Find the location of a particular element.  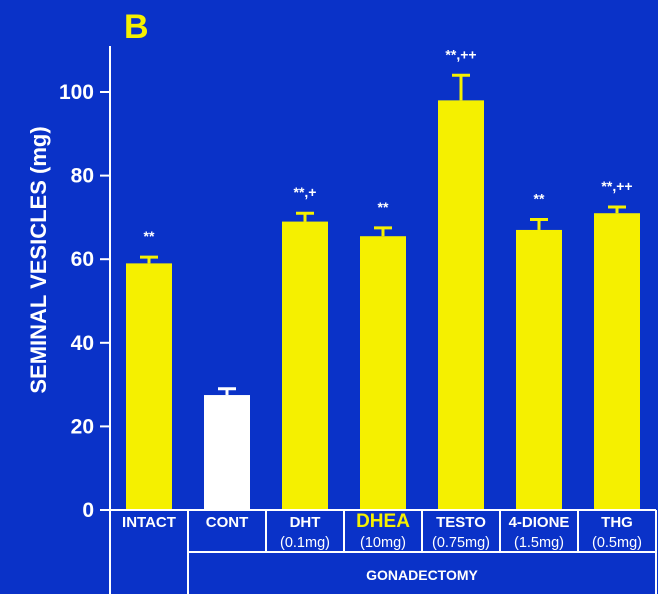

y-tick-label: 0 is located at coordinates (88, 510).